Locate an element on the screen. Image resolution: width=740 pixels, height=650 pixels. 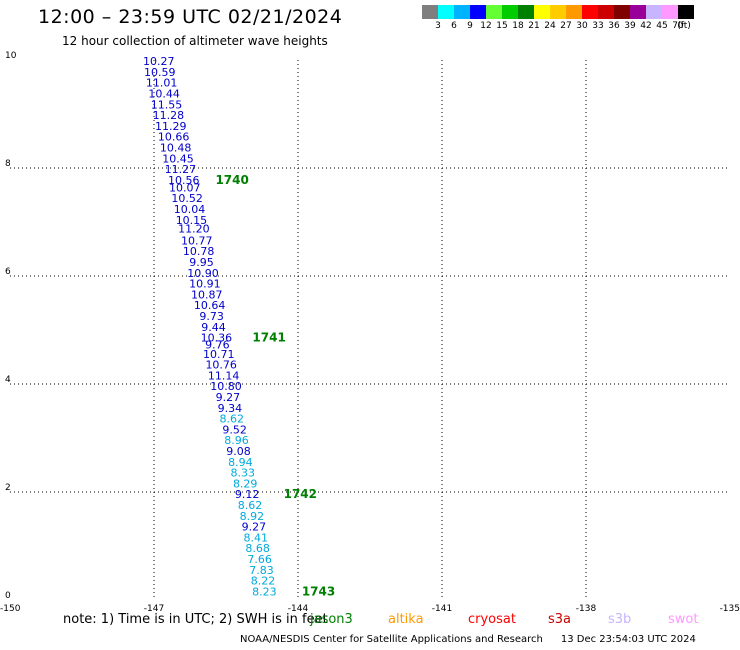
wave-height-value: 9.44 is located at coordinates (213, 327).